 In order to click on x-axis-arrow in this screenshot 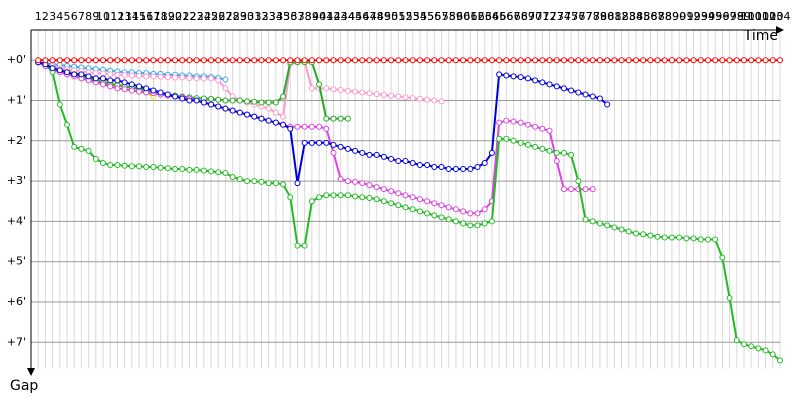, I will do `click(780, 30)`.